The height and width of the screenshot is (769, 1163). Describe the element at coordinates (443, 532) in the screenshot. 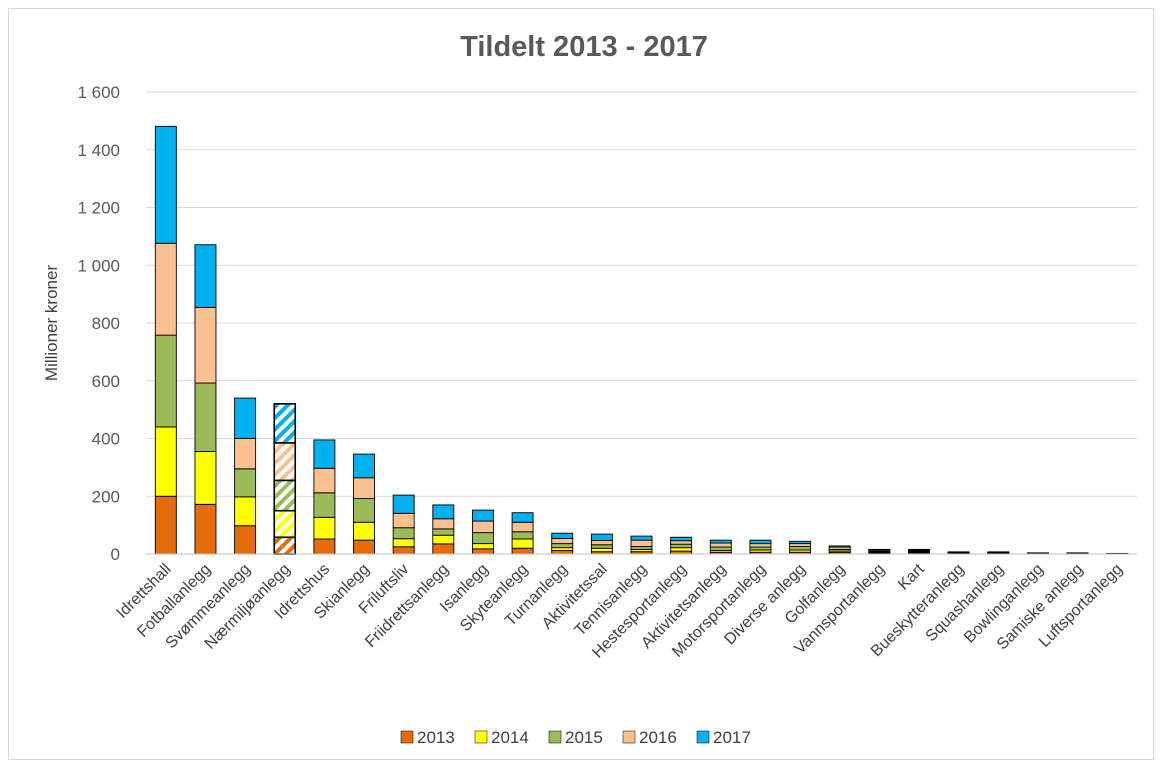

I see `bar-friidrettsanlegg-2015` at that location.